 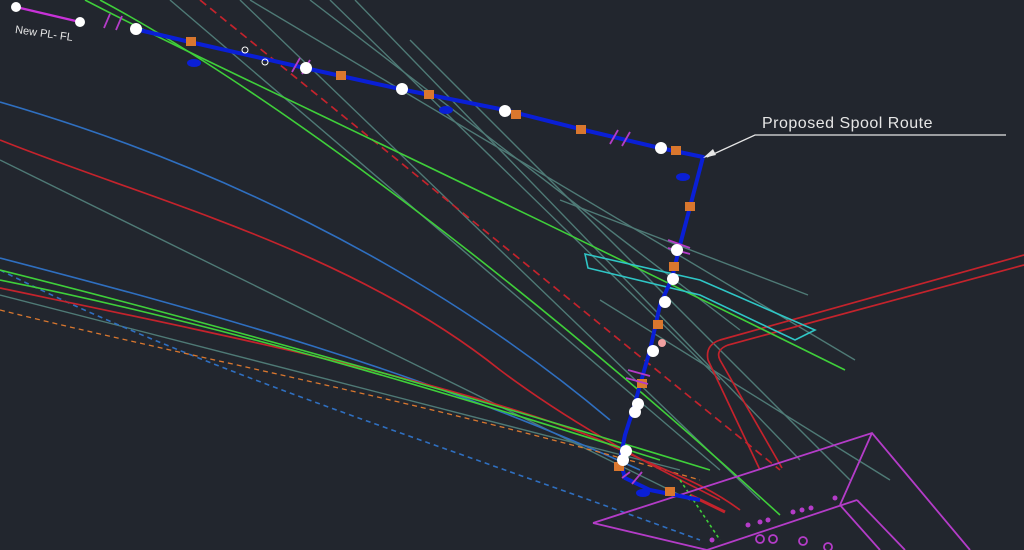 I want to click on cyan-outline, so click(x=700, y=296).